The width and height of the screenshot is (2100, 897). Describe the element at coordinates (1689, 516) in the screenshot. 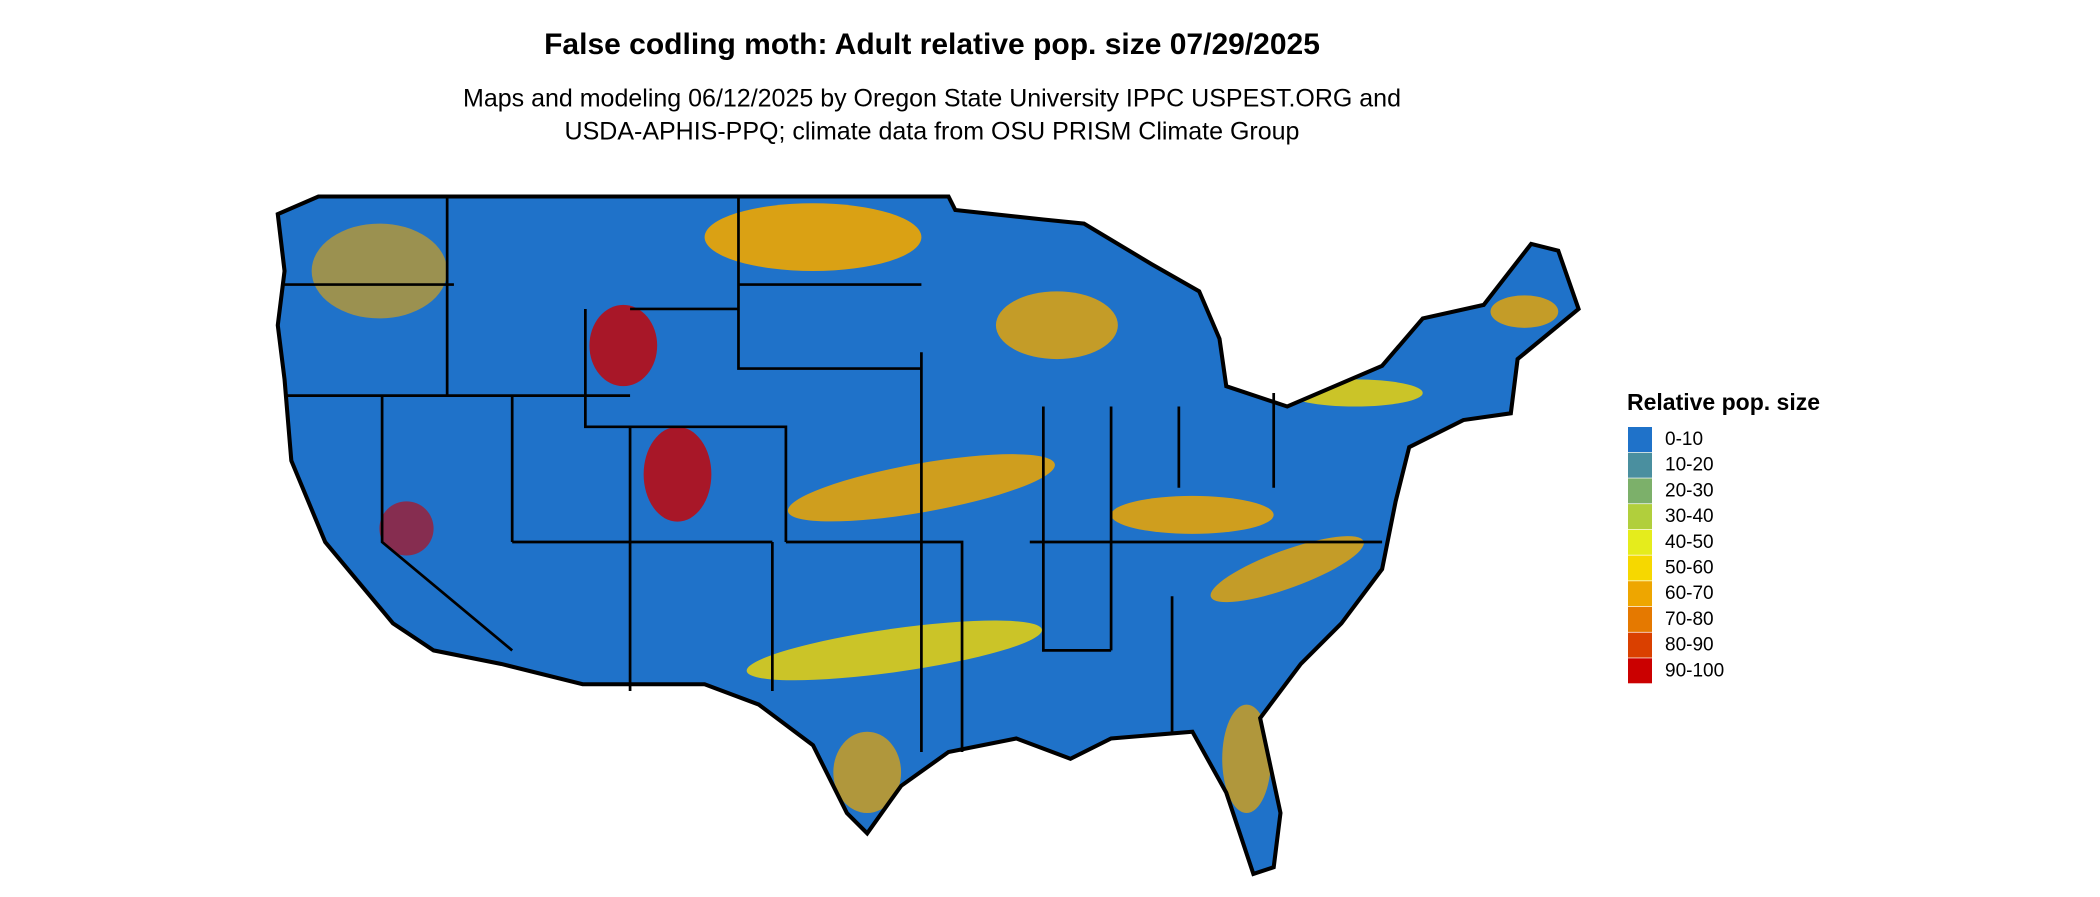

I see `legend-label: 30-40` at that location.